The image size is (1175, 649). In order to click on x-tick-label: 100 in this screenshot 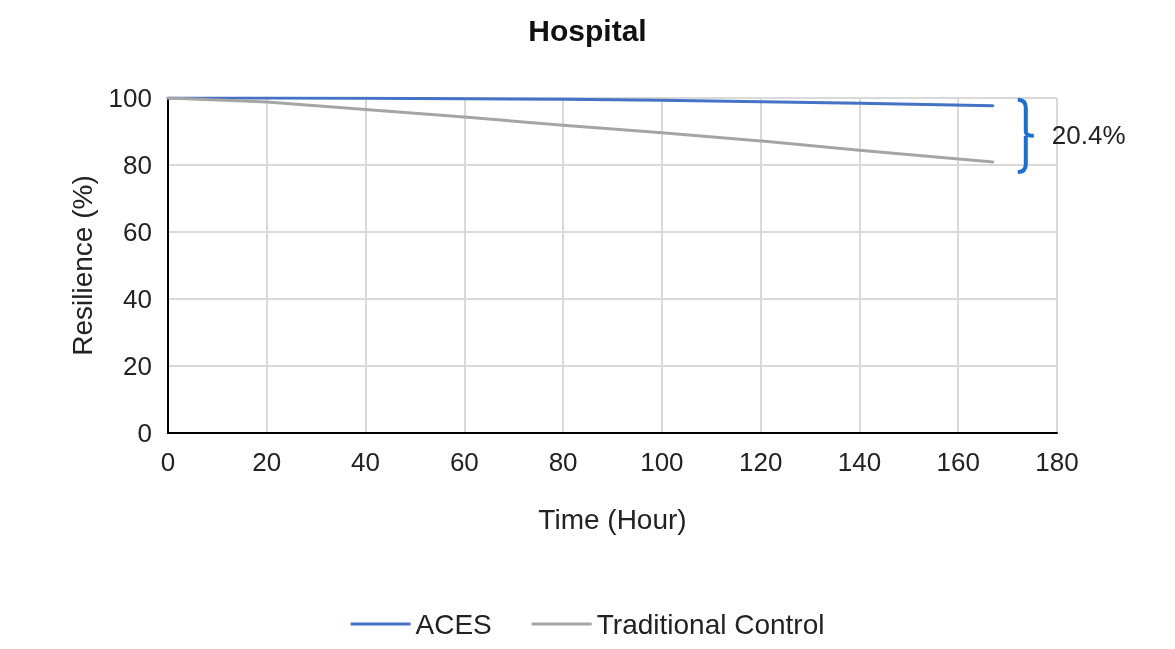, I will do `click(662, 462)`.